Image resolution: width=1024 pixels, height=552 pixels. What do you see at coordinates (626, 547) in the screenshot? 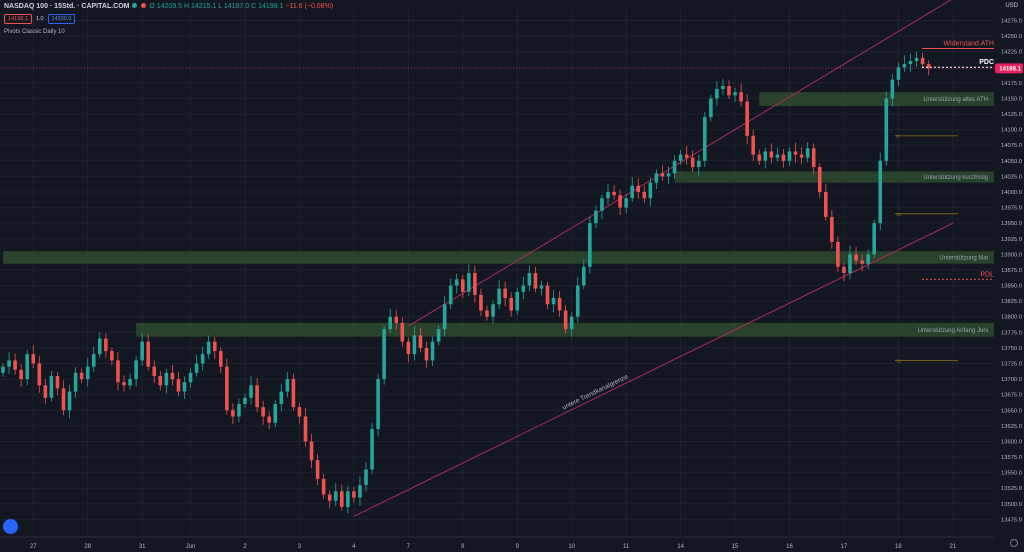
I see `x-tick-label: 11` at bounding box center [626, 547].